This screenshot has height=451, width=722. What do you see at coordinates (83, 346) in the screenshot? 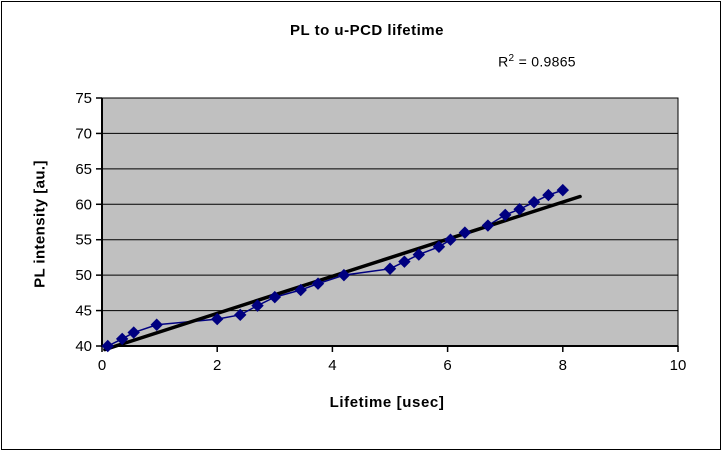
I see `y-tick-label: 40` at bounding box center [83, 346].